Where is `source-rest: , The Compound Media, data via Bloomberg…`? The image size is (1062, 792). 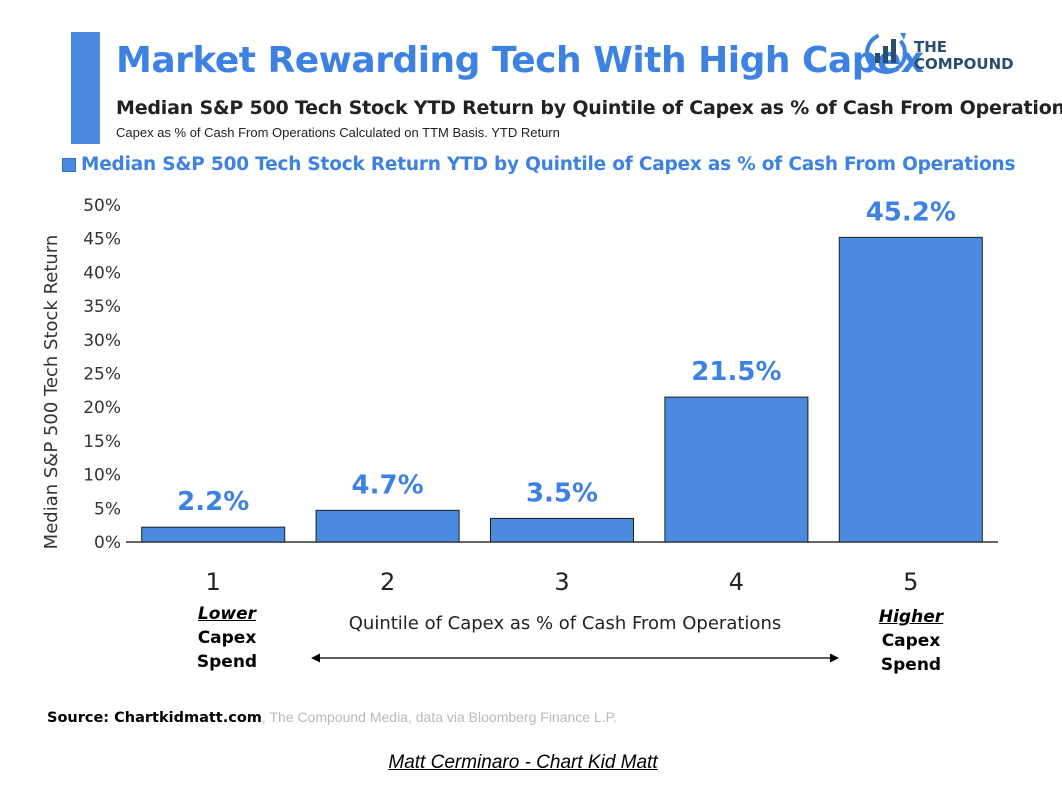 source-rest: , The Compound Media, data via Bloomberg… is located at coordinates (439, 717).